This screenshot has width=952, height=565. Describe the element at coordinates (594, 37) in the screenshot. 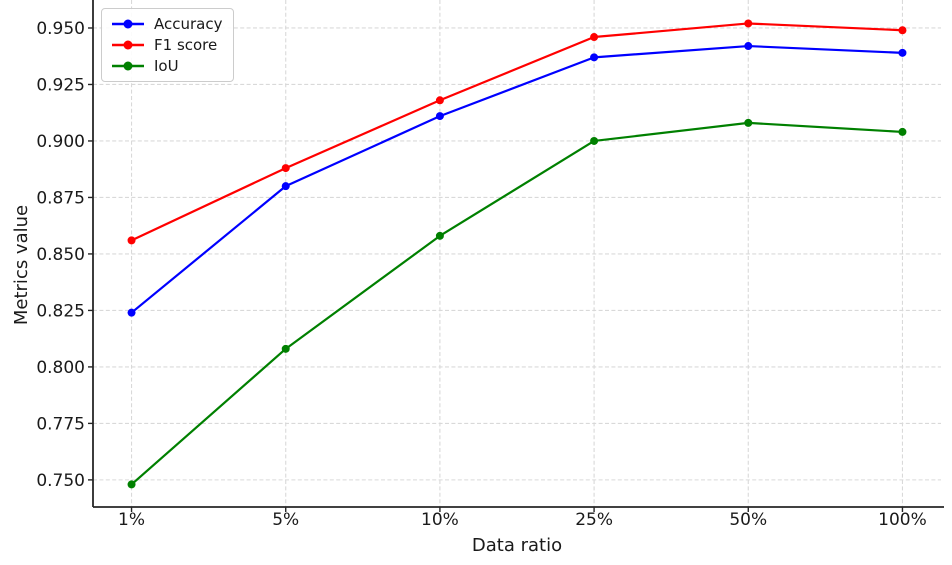

I see `marker-f1-score-25-` at that location.